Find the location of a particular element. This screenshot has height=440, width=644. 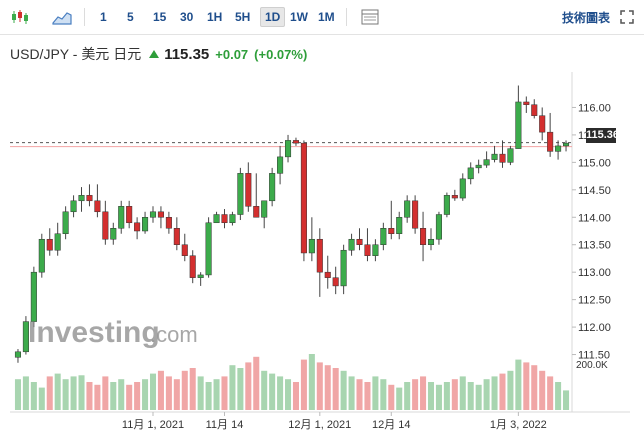

timeframe-5: 5 is located at coordinates (130, 17).